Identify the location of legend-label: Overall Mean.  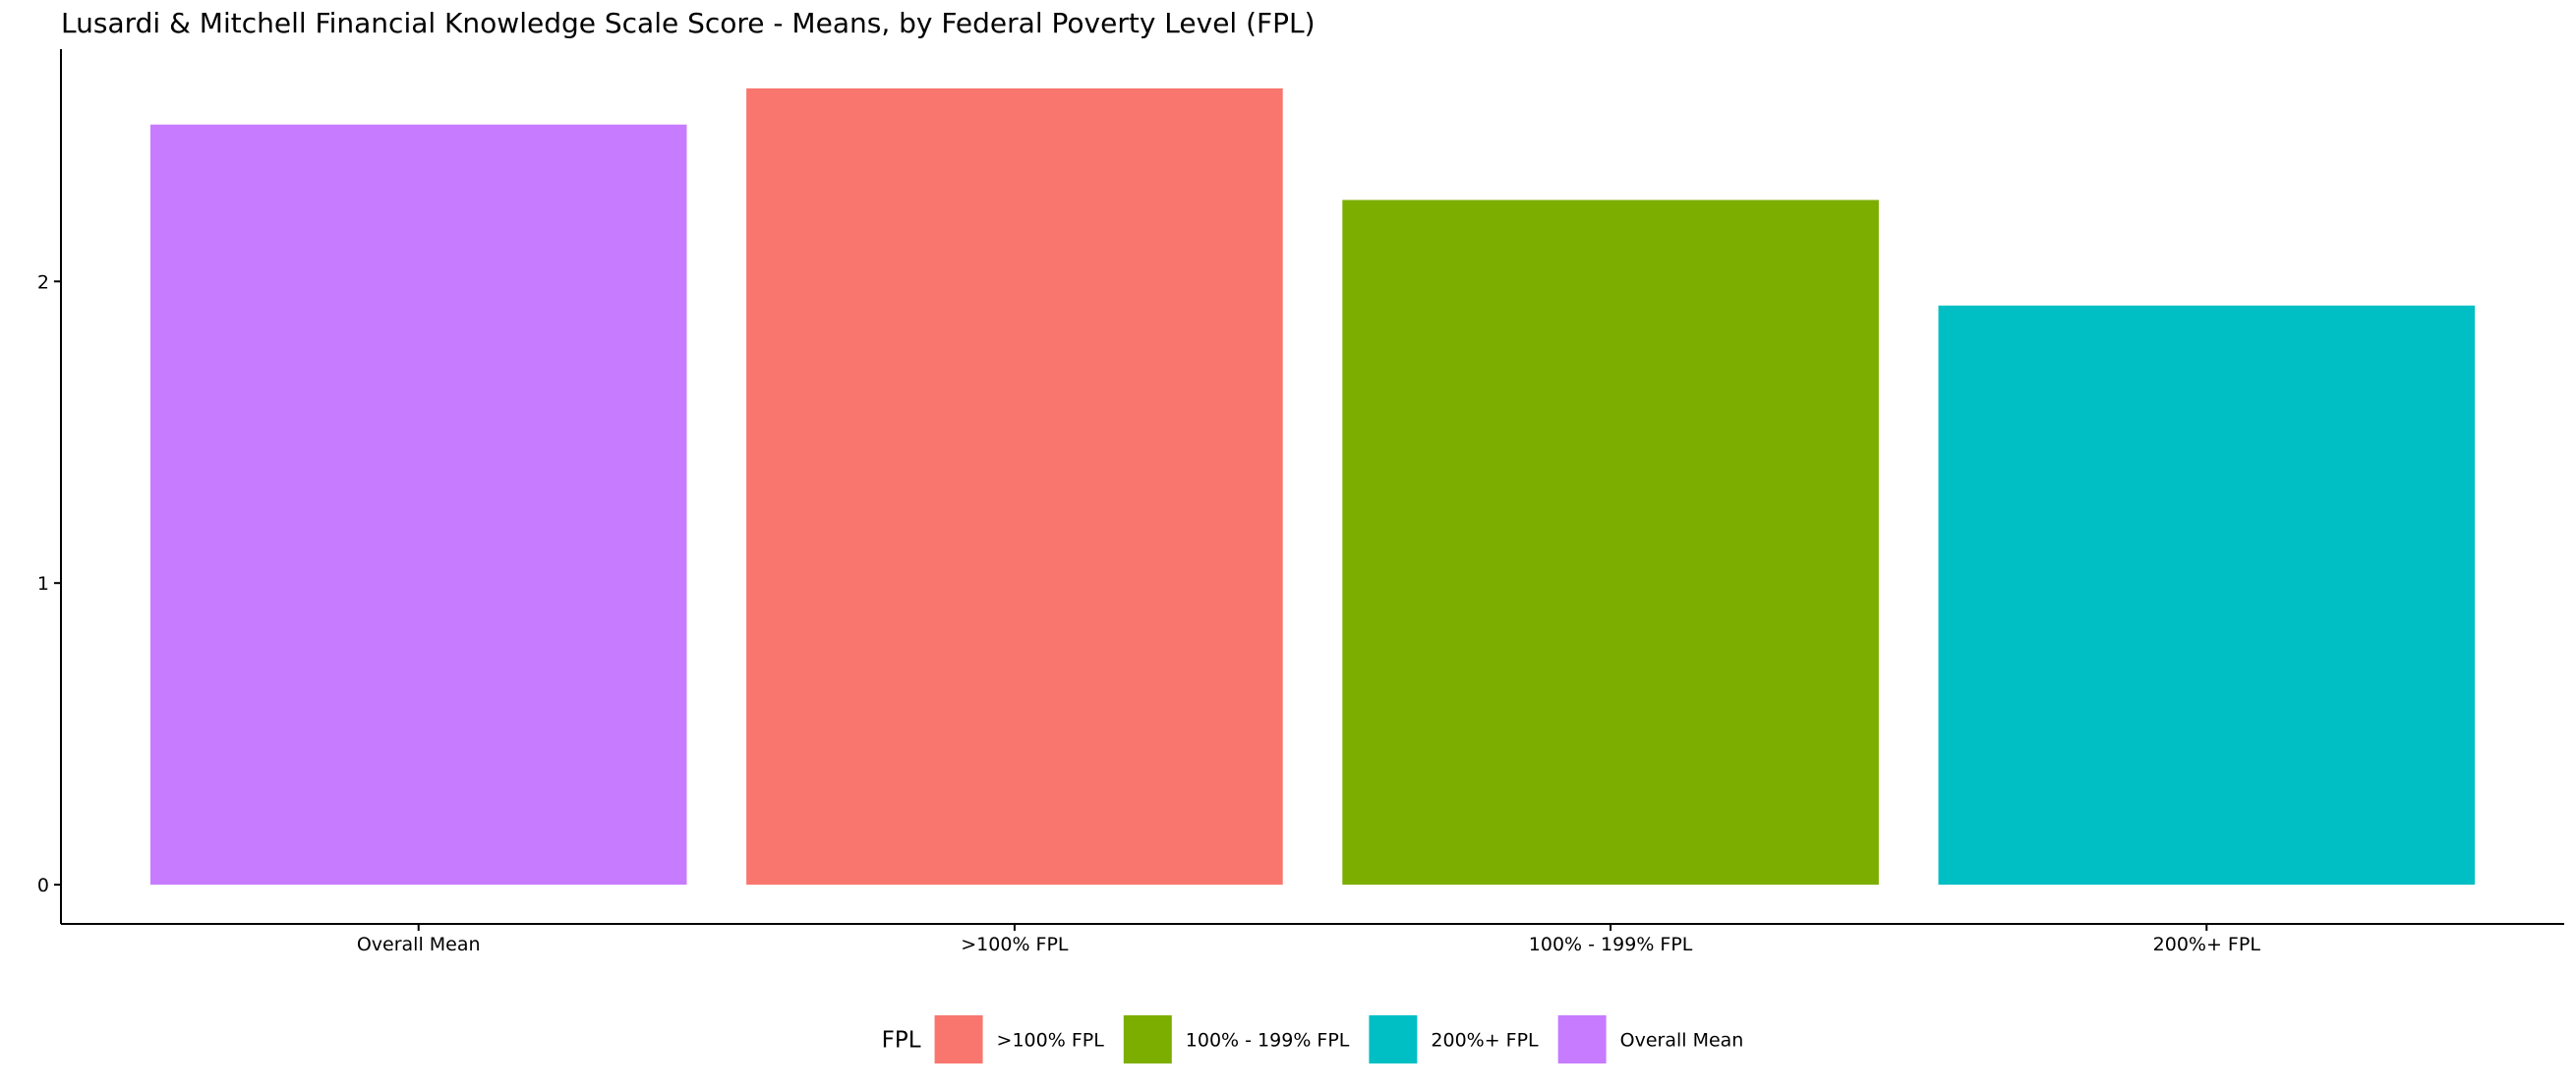
(1682, 1041).